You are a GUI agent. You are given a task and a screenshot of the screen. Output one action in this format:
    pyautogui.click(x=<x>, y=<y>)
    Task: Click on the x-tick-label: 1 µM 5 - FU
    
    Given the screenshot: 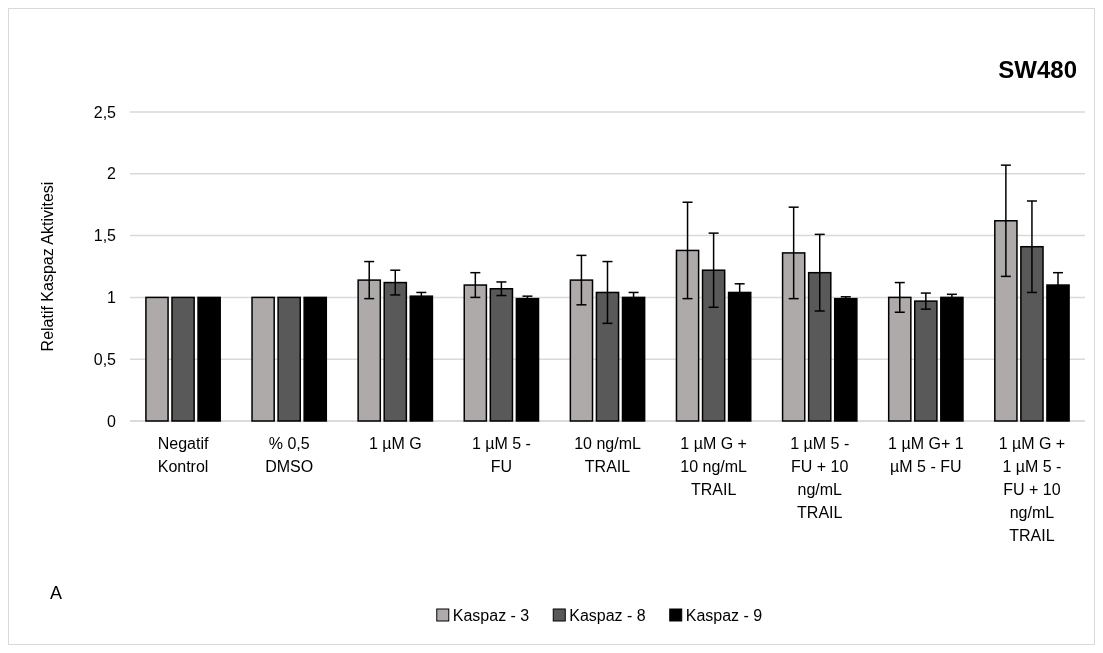 What is the action you would take?
    pyautogui.click(x=501, y=455)
    